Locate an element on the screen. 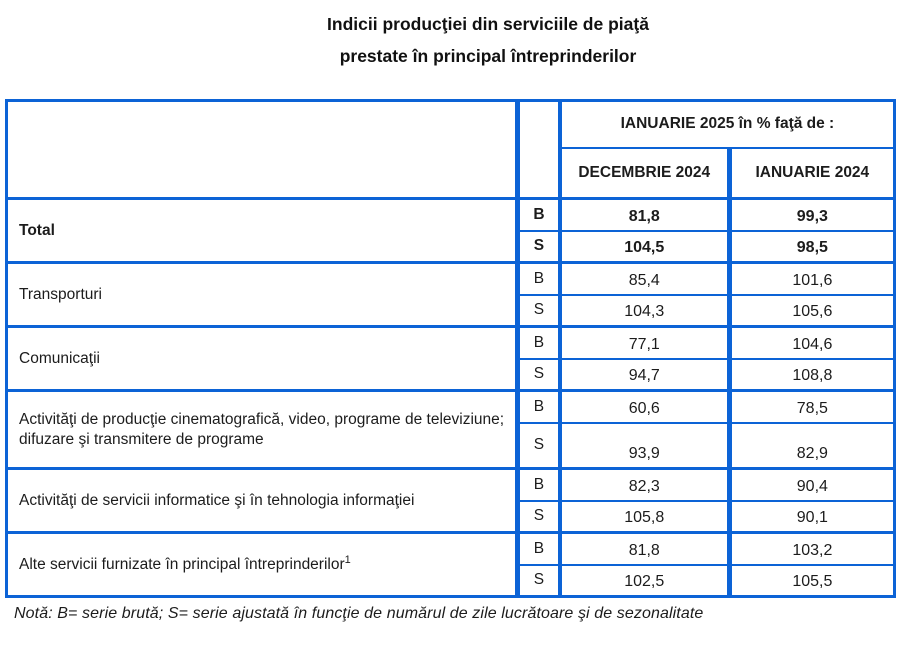 Image resolution: width=900 pixels, height=657 pixels. header-row-columns: DECEMBRIE 2024 IANUARIE 2024 is located at coordinates (451, 173).